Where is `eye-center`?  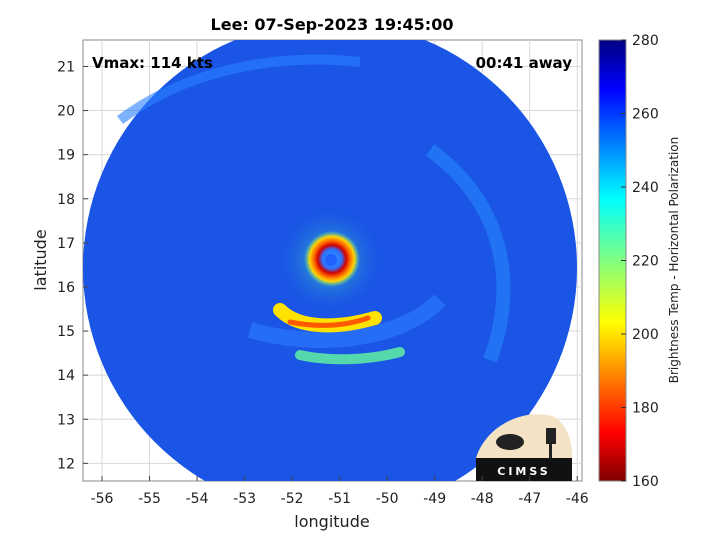
eye-center is located at coordinates (331, 260).